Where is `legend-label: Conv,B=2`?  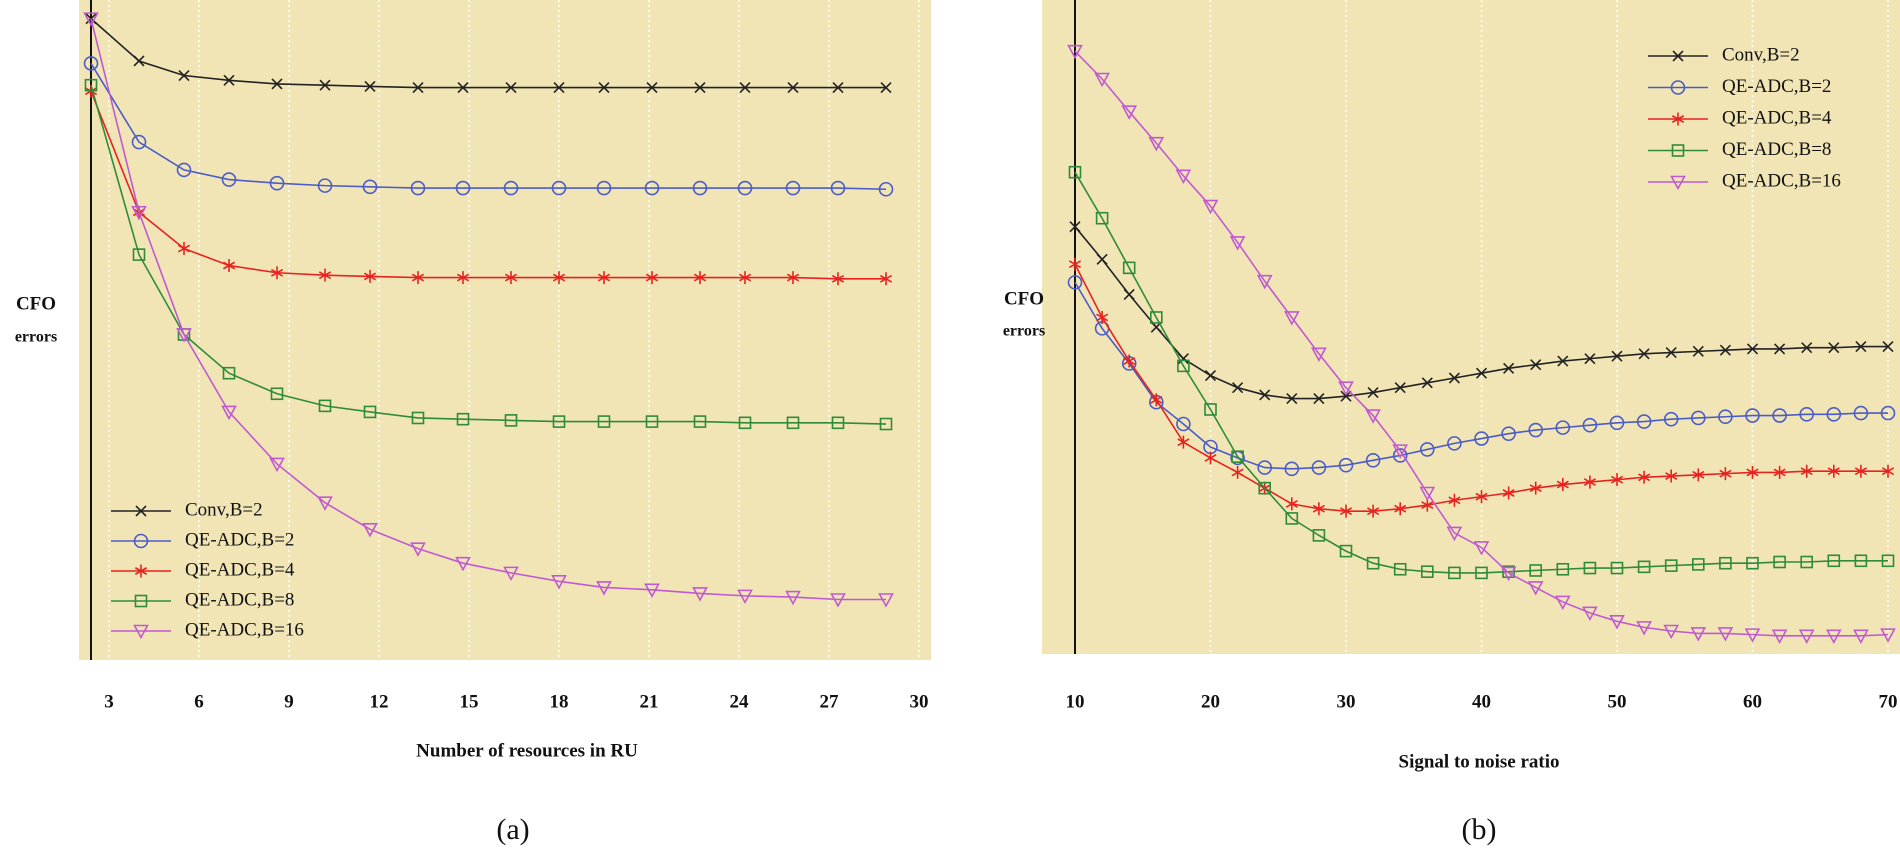
legend-label: Conv,B=2 is located at coordinates (224, 509).